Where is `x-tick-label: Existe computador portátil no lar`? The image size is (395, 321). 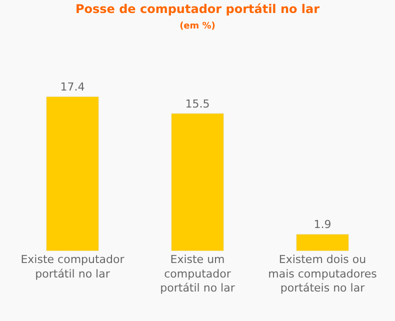
x-tick-label: Existe computador portátil no lar is located at coordinates (72, 266).